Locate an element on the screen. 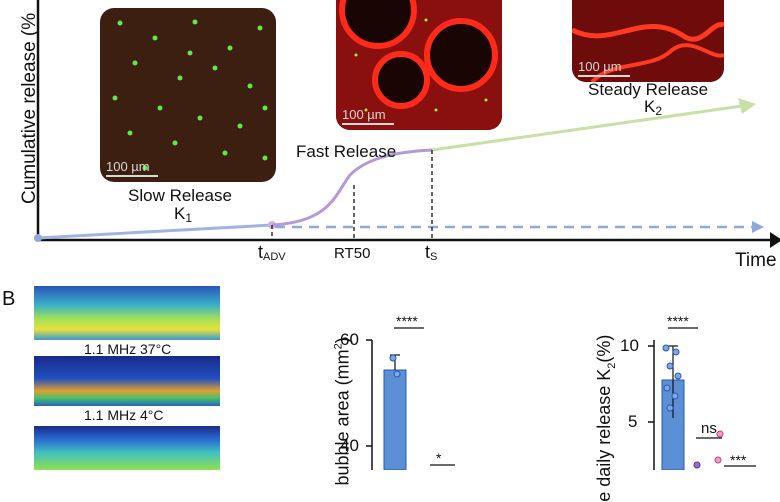  release-sig-1: **** is located at coordinates (678, 321).